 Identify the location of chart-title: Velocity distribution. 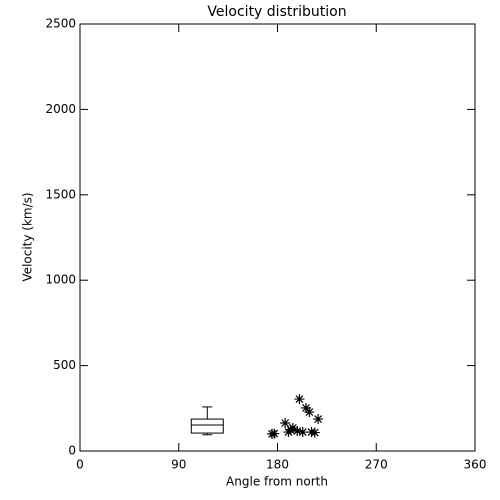
(276, 12).